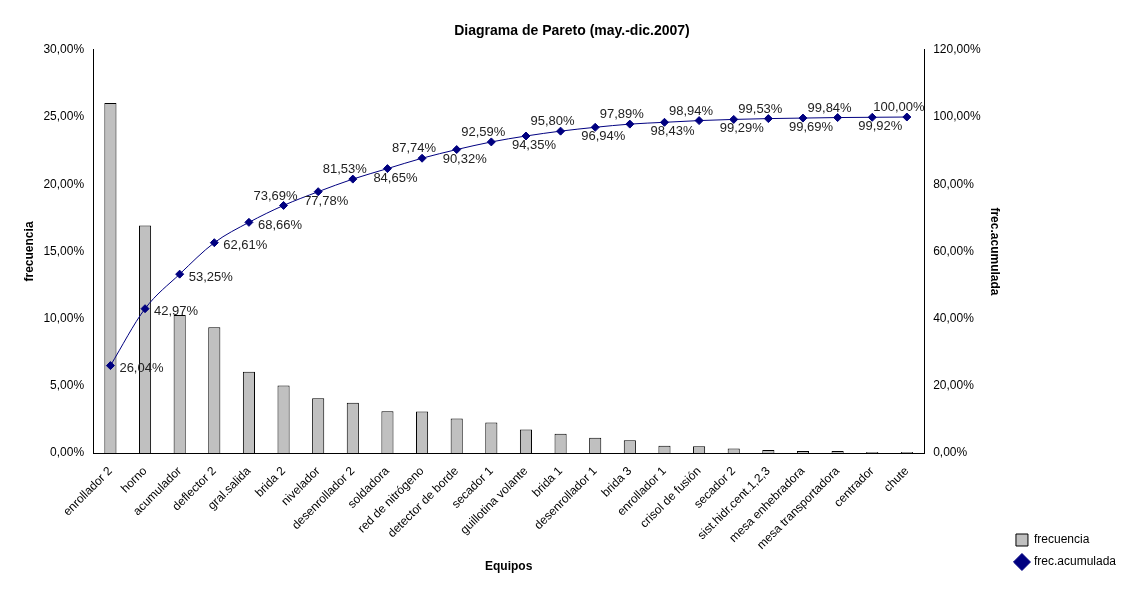  I want to click on legend-label: frecuencia, so click(1061, 539).